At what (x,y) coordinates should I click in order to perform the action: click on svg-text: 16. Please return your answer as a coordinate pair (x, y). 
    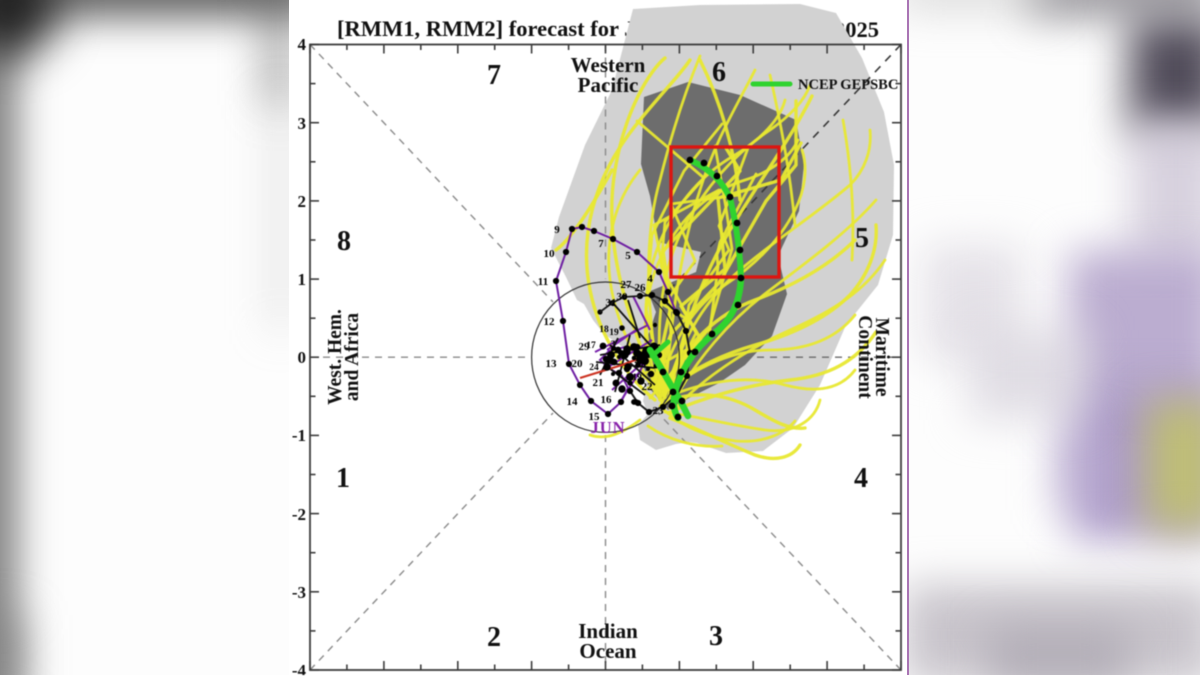
    Looking at the image, I should click on (607, 400).